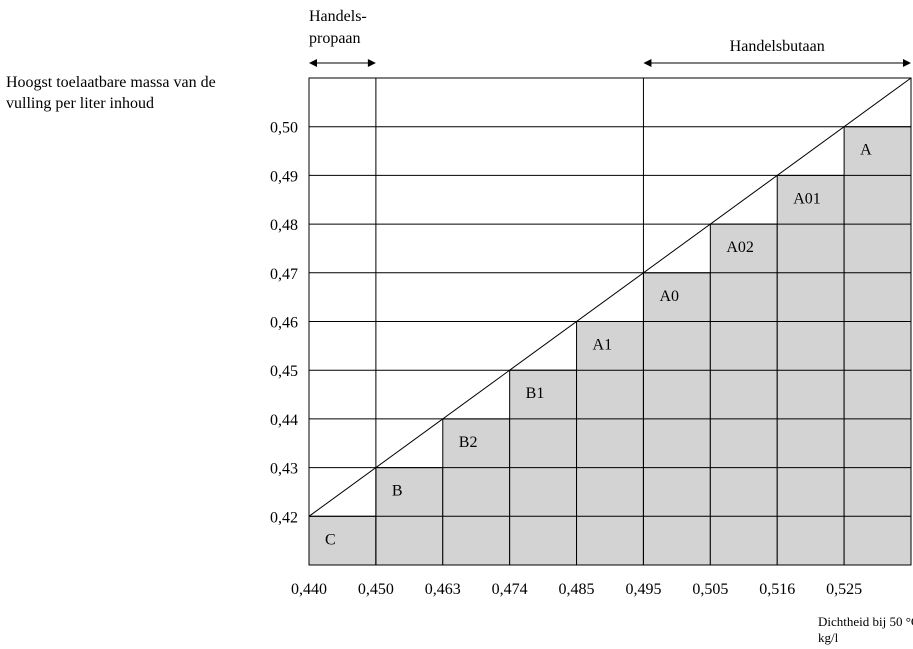 This screenshot has height=649, width=913. What do you see at coordinates (643, 589) in the screenshot?
I see `x-tick-label: 0,495` at bounding box center [643, 589].